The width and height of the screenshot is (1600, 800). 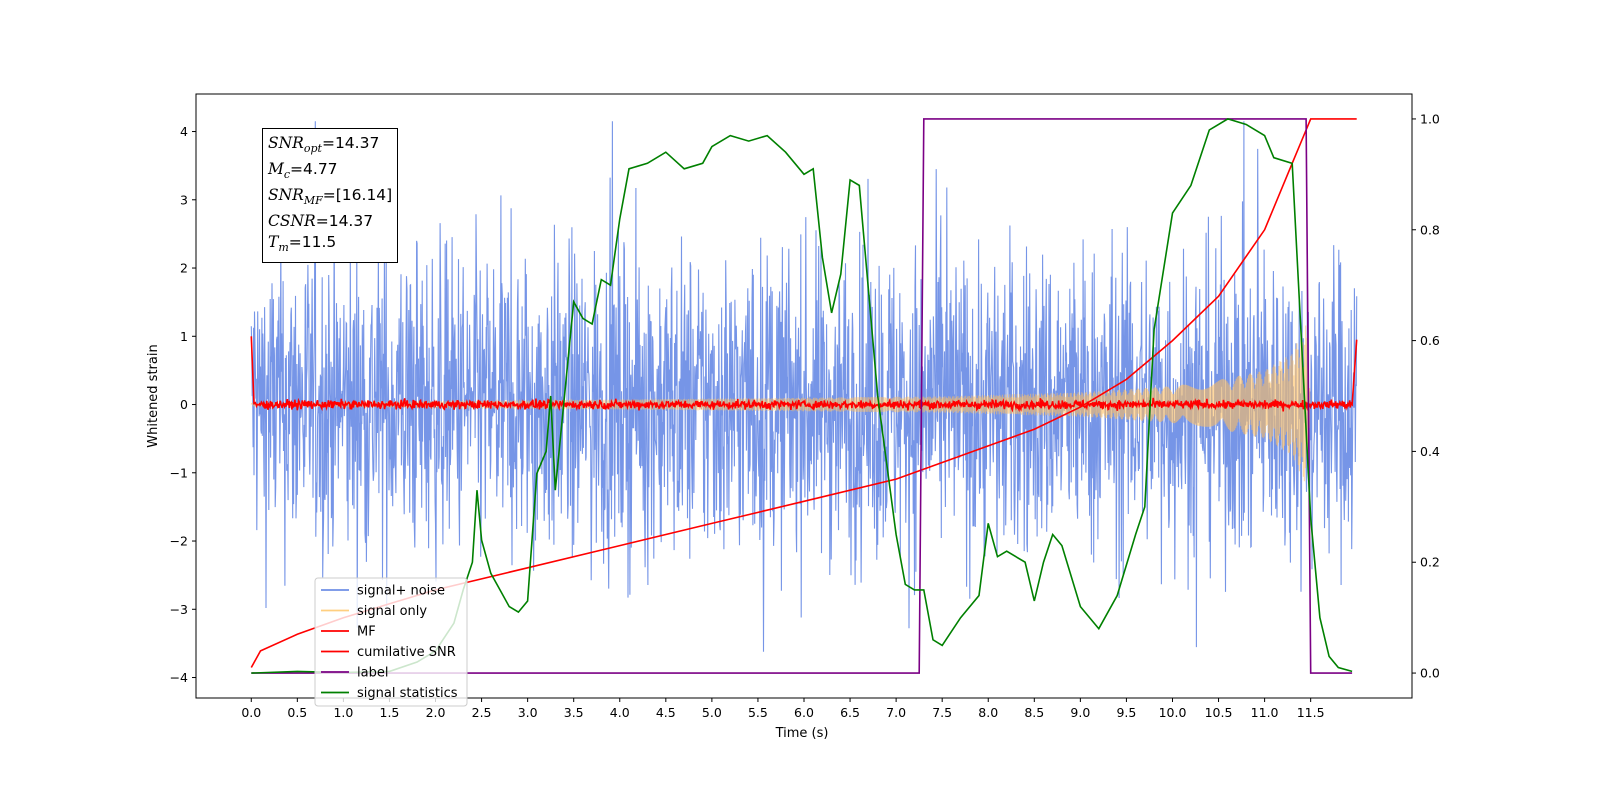 I want to click on snr-mf-line: SNRMF=[16.14], so click(x=330, y=197).